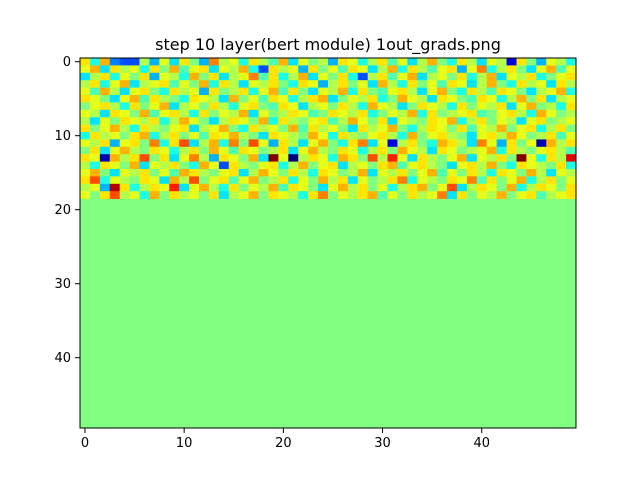 The image size is (640, 480). Describe the element at coordinates (85, 443) in the screenshot. I see `x-tick-label: 0` at that location.